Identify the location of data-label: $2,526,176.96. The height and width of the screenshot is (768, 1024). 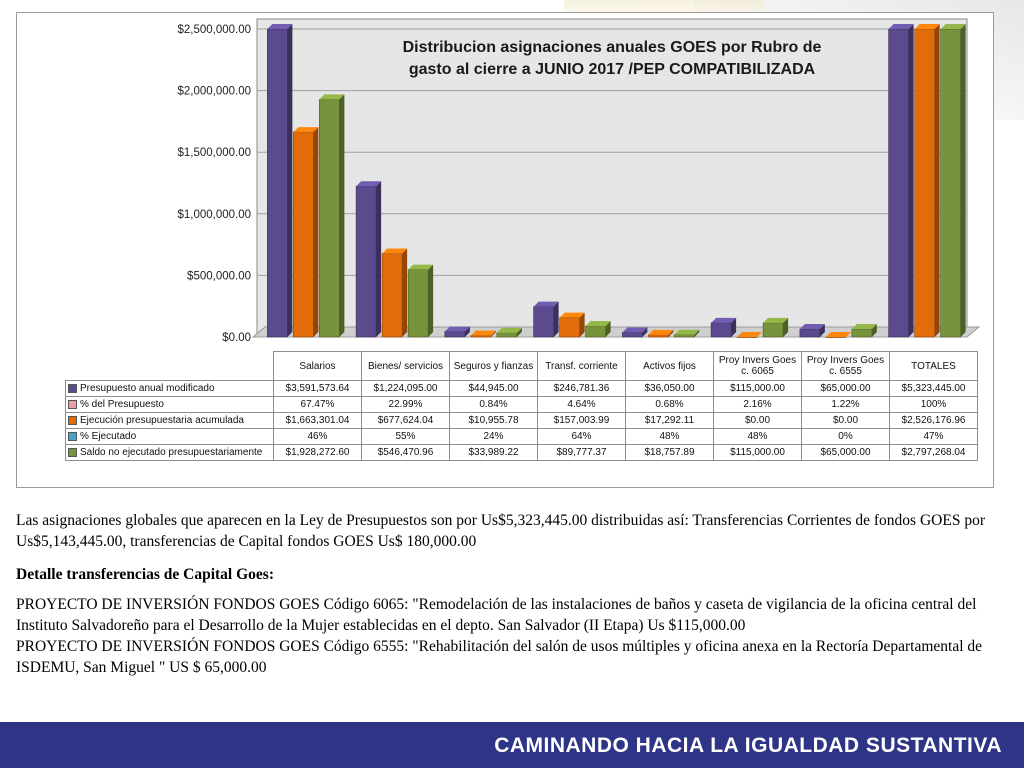
(933, 420).